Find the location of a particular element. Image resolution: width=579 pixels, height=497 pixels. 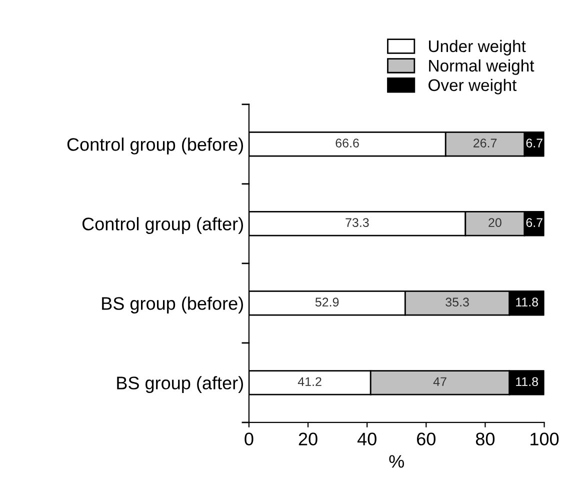

data-label: 41.2 is located at coordinates (310, 381).